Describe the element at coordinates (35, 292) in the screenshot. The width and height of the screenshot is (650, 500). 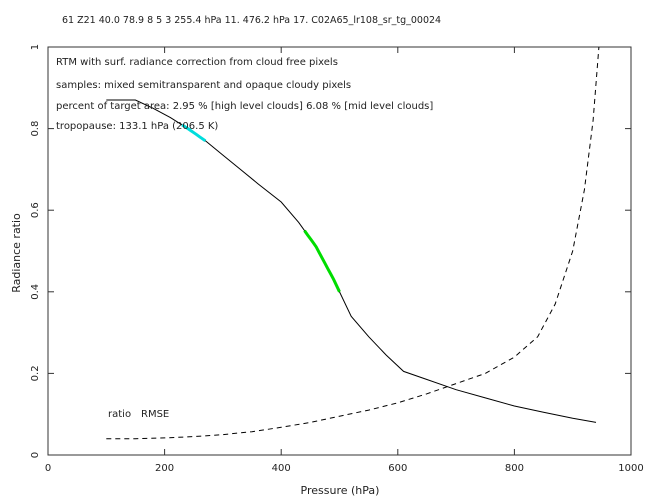
I see `y-tick-label: 0.4` at that location.